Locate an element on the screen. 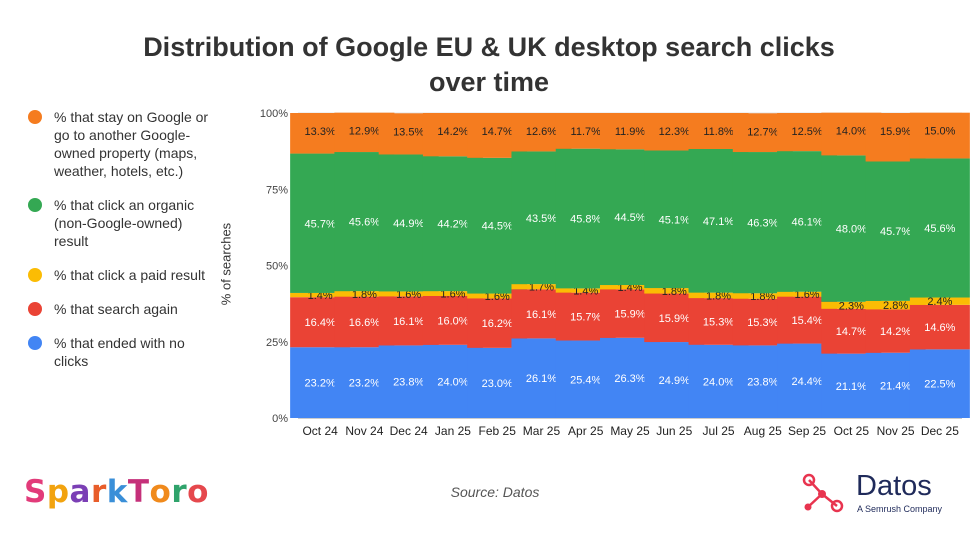 This screenshot has height=544, width=978. source-note: Source: Datos is located at coordinates (495, 492).